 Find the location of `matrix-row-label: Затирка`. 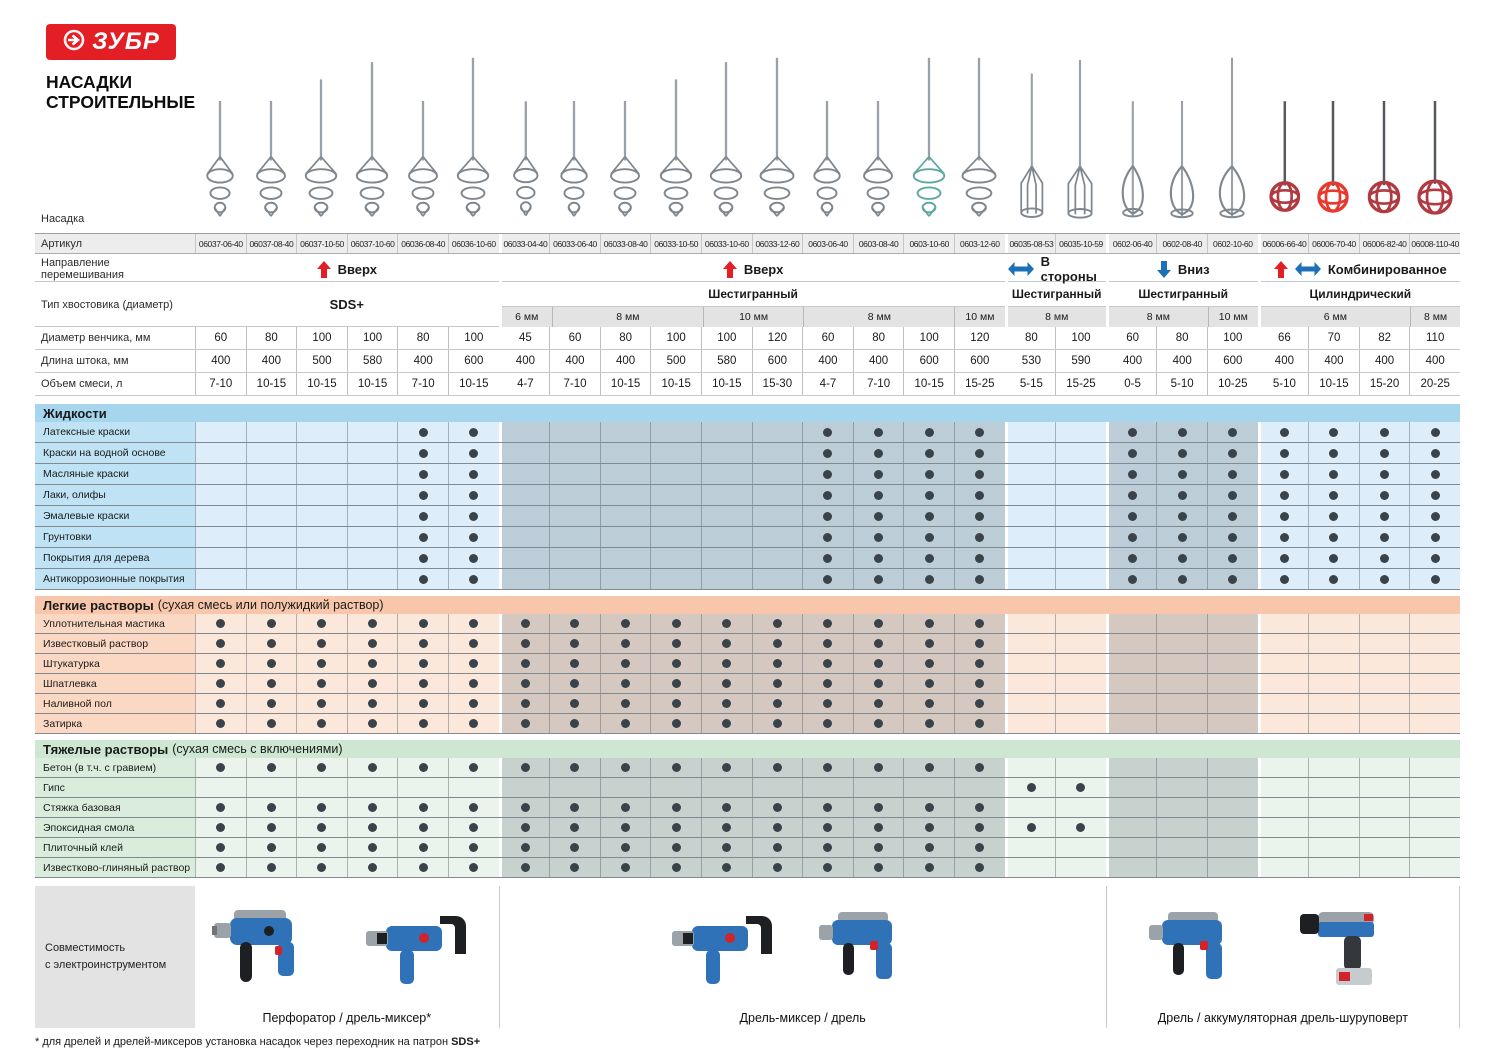

matrix-row-label: Затирка is located at coordinates (115, 723).